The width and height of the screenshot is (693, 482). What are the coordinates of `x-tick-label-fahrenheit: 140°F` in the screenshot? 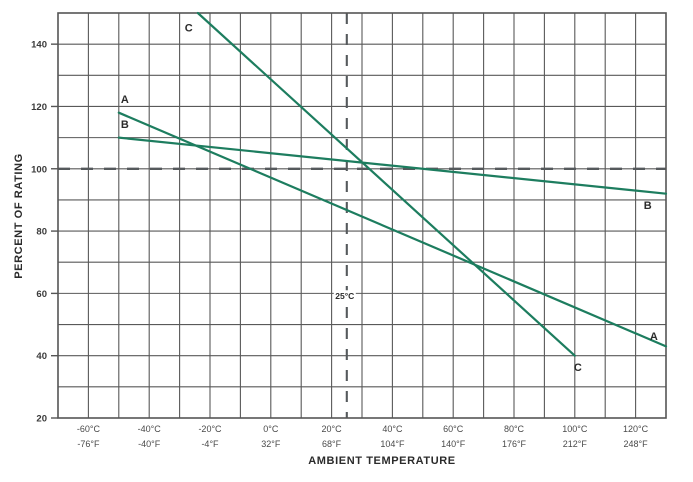 It's located at (453, 444).